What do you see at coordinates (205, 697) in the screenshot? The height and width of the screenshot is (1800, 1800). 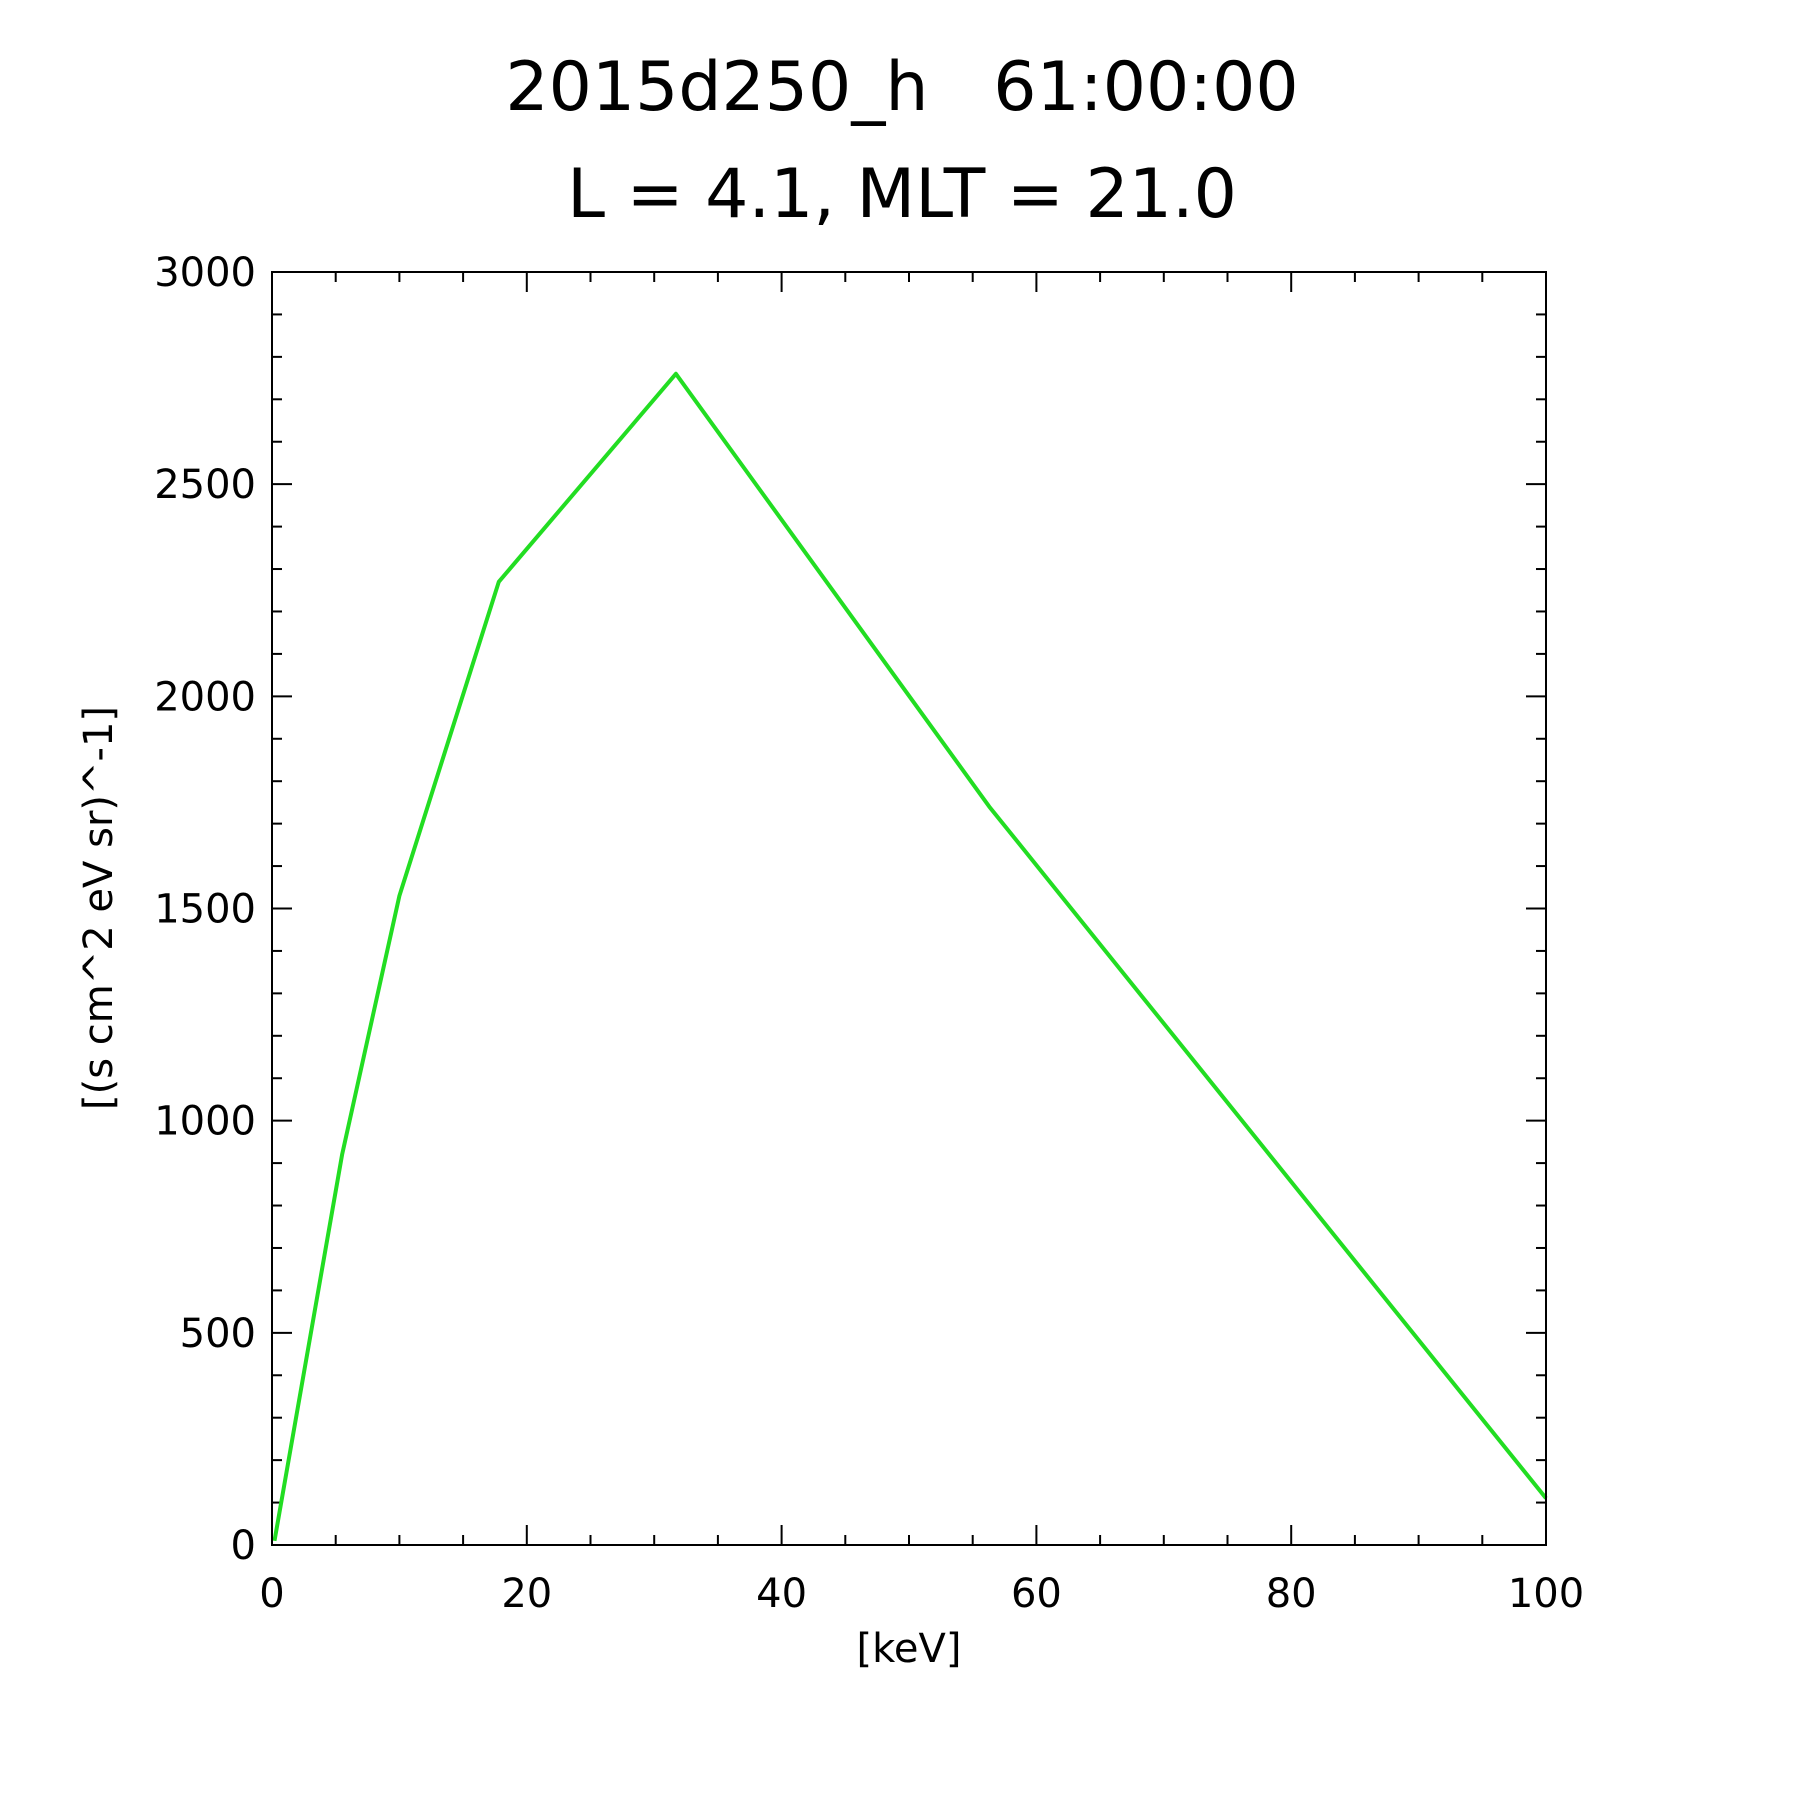 I see `y-tick-label: 2000` at bounding box center [205, 697].